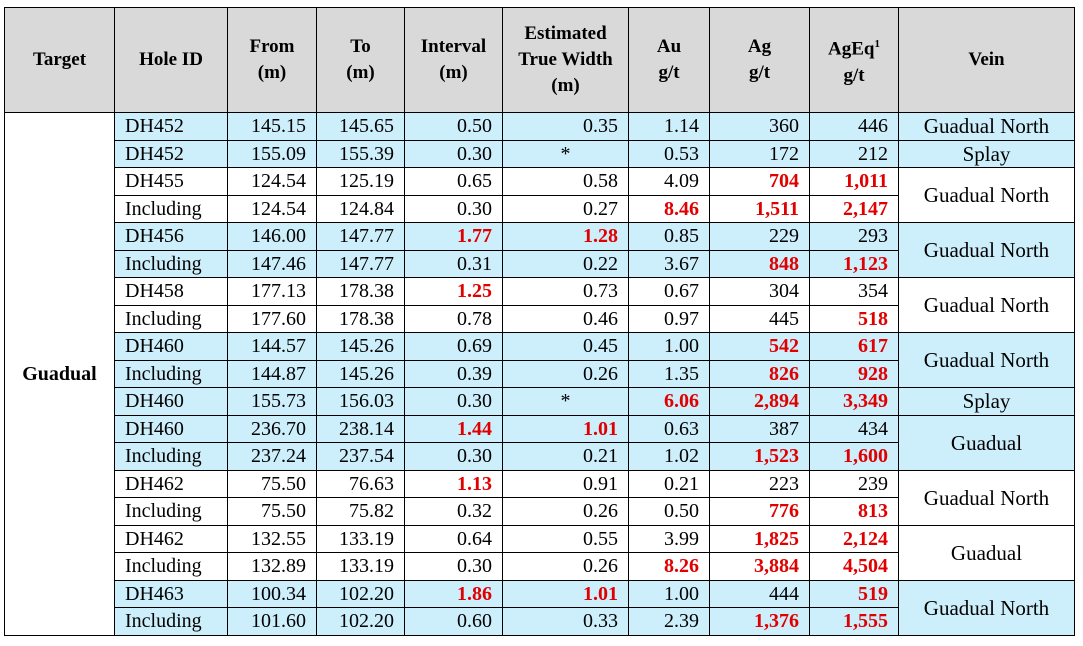 The image size is (1083, 646). What do you see at coordinates (854, 373) in the screenshot?
I see `ageq-cell: 928` at bounding box center [854, 373].